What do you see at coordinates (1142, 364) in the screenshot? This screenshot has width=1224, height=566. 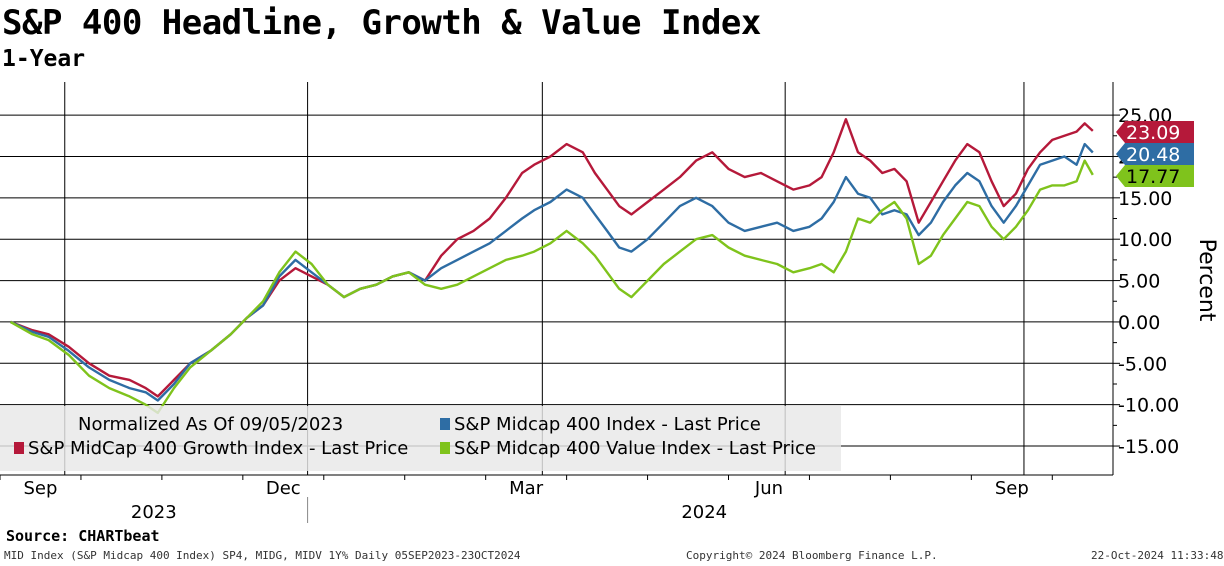 I see `y-tick-label: -5.00` at bounding box center [1142, 364].